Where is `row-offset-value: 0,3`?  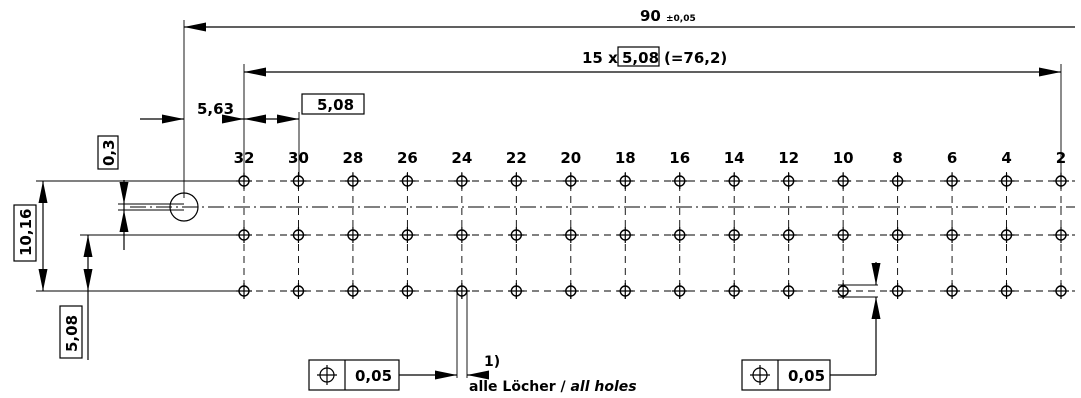
row-offset-value: 0,3 is located at coordinates (109, 152).